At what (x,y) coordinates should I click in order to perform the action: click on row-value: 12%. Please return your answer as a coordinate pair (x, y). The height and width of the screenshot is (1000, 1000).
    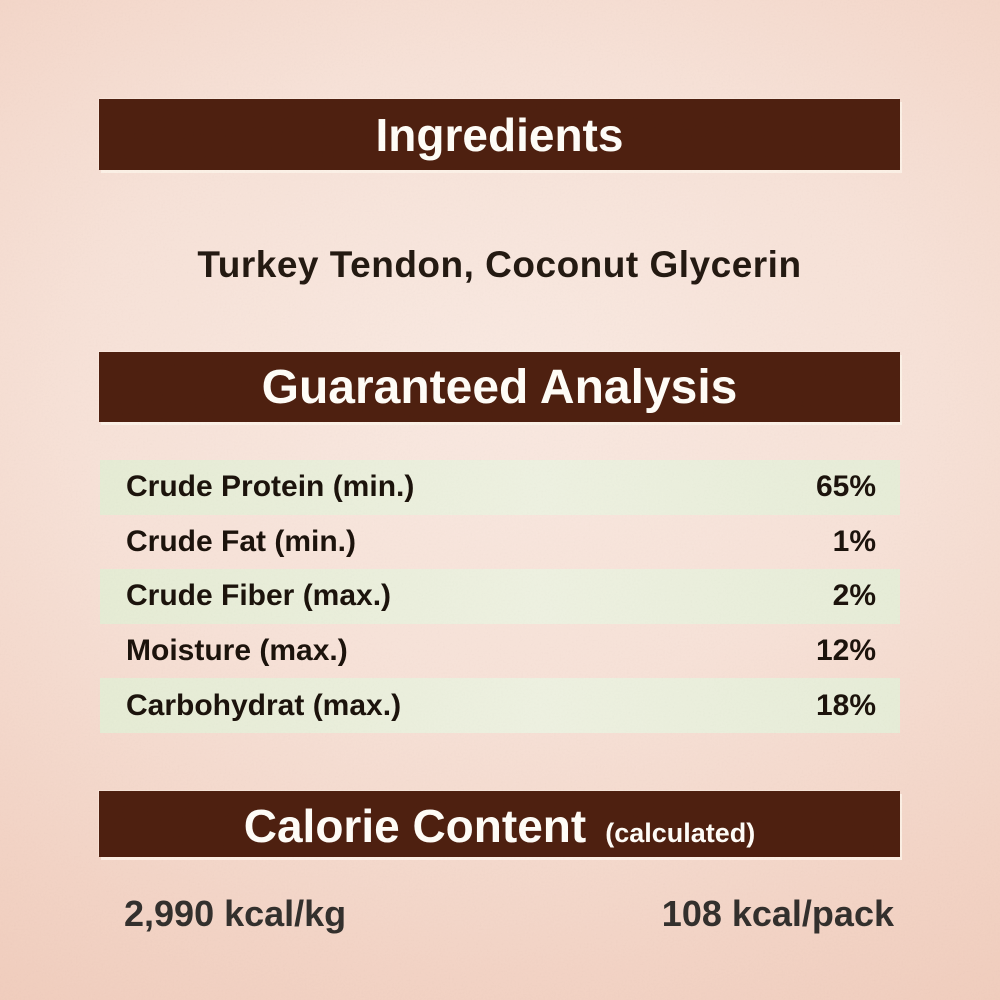
    Looking at the image, I should click on (845, 651).